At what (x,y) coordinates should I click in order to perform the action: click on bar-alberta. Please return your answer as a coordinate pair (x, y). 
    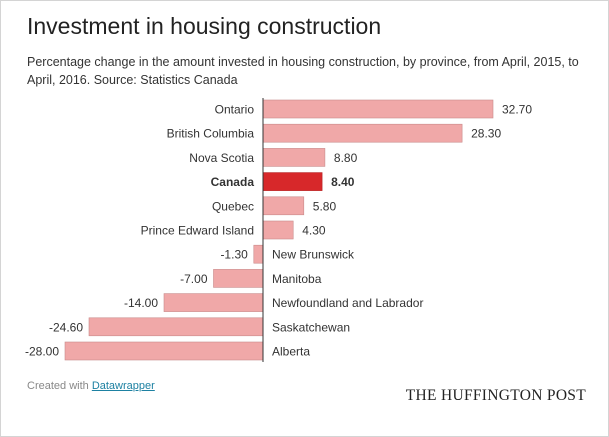
    Looking at the image, I should click on (164, 351).